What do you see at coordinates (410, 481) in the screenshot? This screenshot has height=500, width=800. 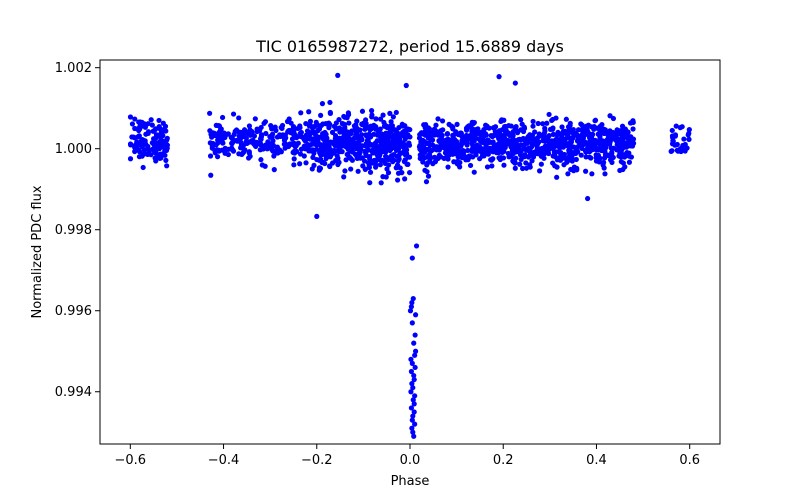 I see `x-axis-label: Phase` at bounding box center [410, 481].